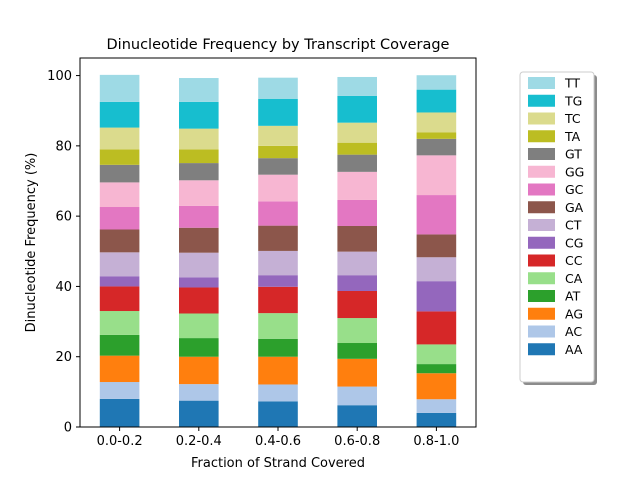  I want to click on x-tick-label: 0.0-0.2, so click(120, 441).